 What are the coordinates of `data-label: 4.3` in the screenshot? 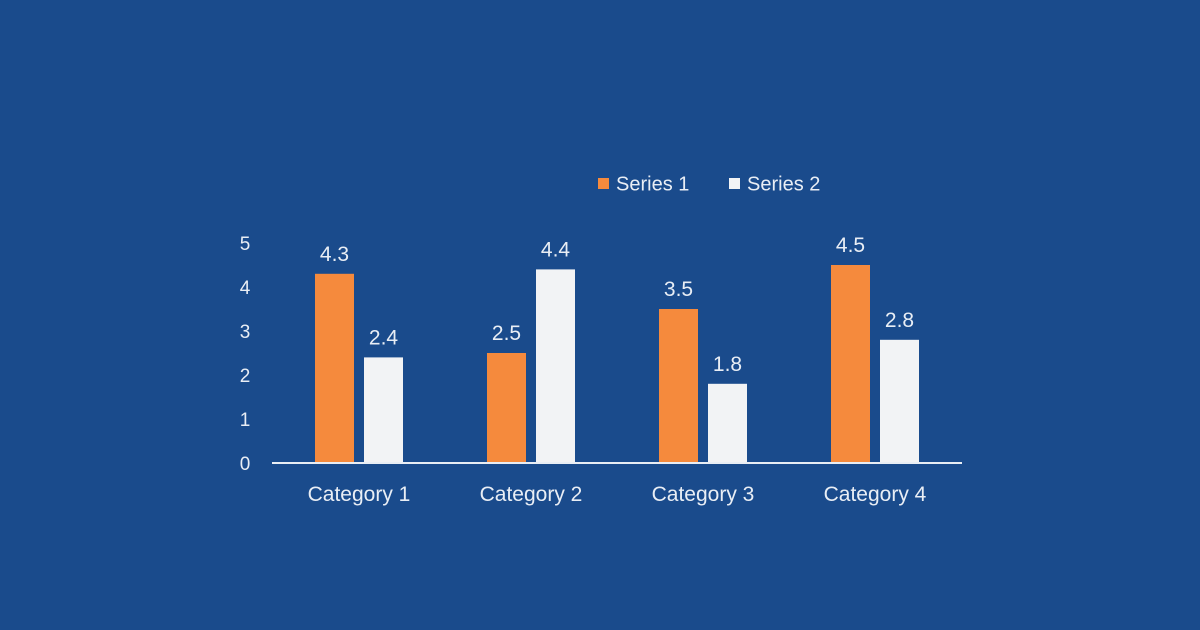 It's located at (334, 254).